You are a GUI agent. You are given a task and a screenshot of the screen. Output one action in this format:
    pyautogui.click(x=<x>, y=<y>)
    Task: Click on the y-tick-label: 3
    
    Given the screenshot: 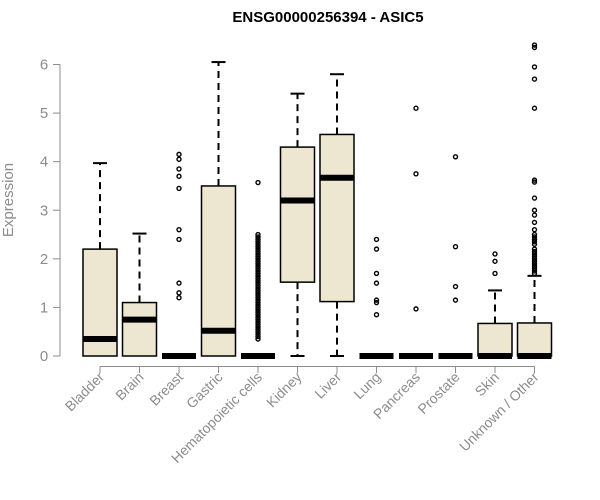 What is the action you would take?
    pyautogui.click(x=44, y=210)
    